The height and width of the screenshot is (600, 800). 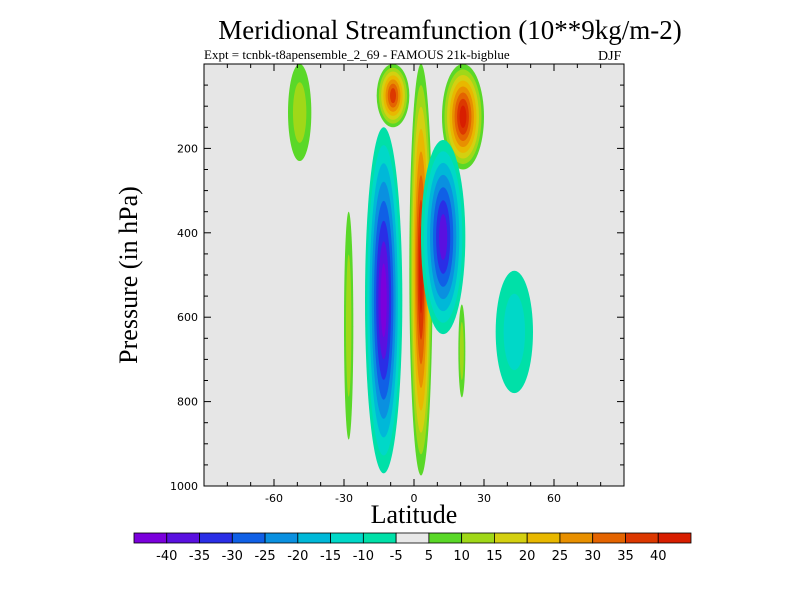 I want to click on x-tick-label: 30, so click(x=484, y=498).